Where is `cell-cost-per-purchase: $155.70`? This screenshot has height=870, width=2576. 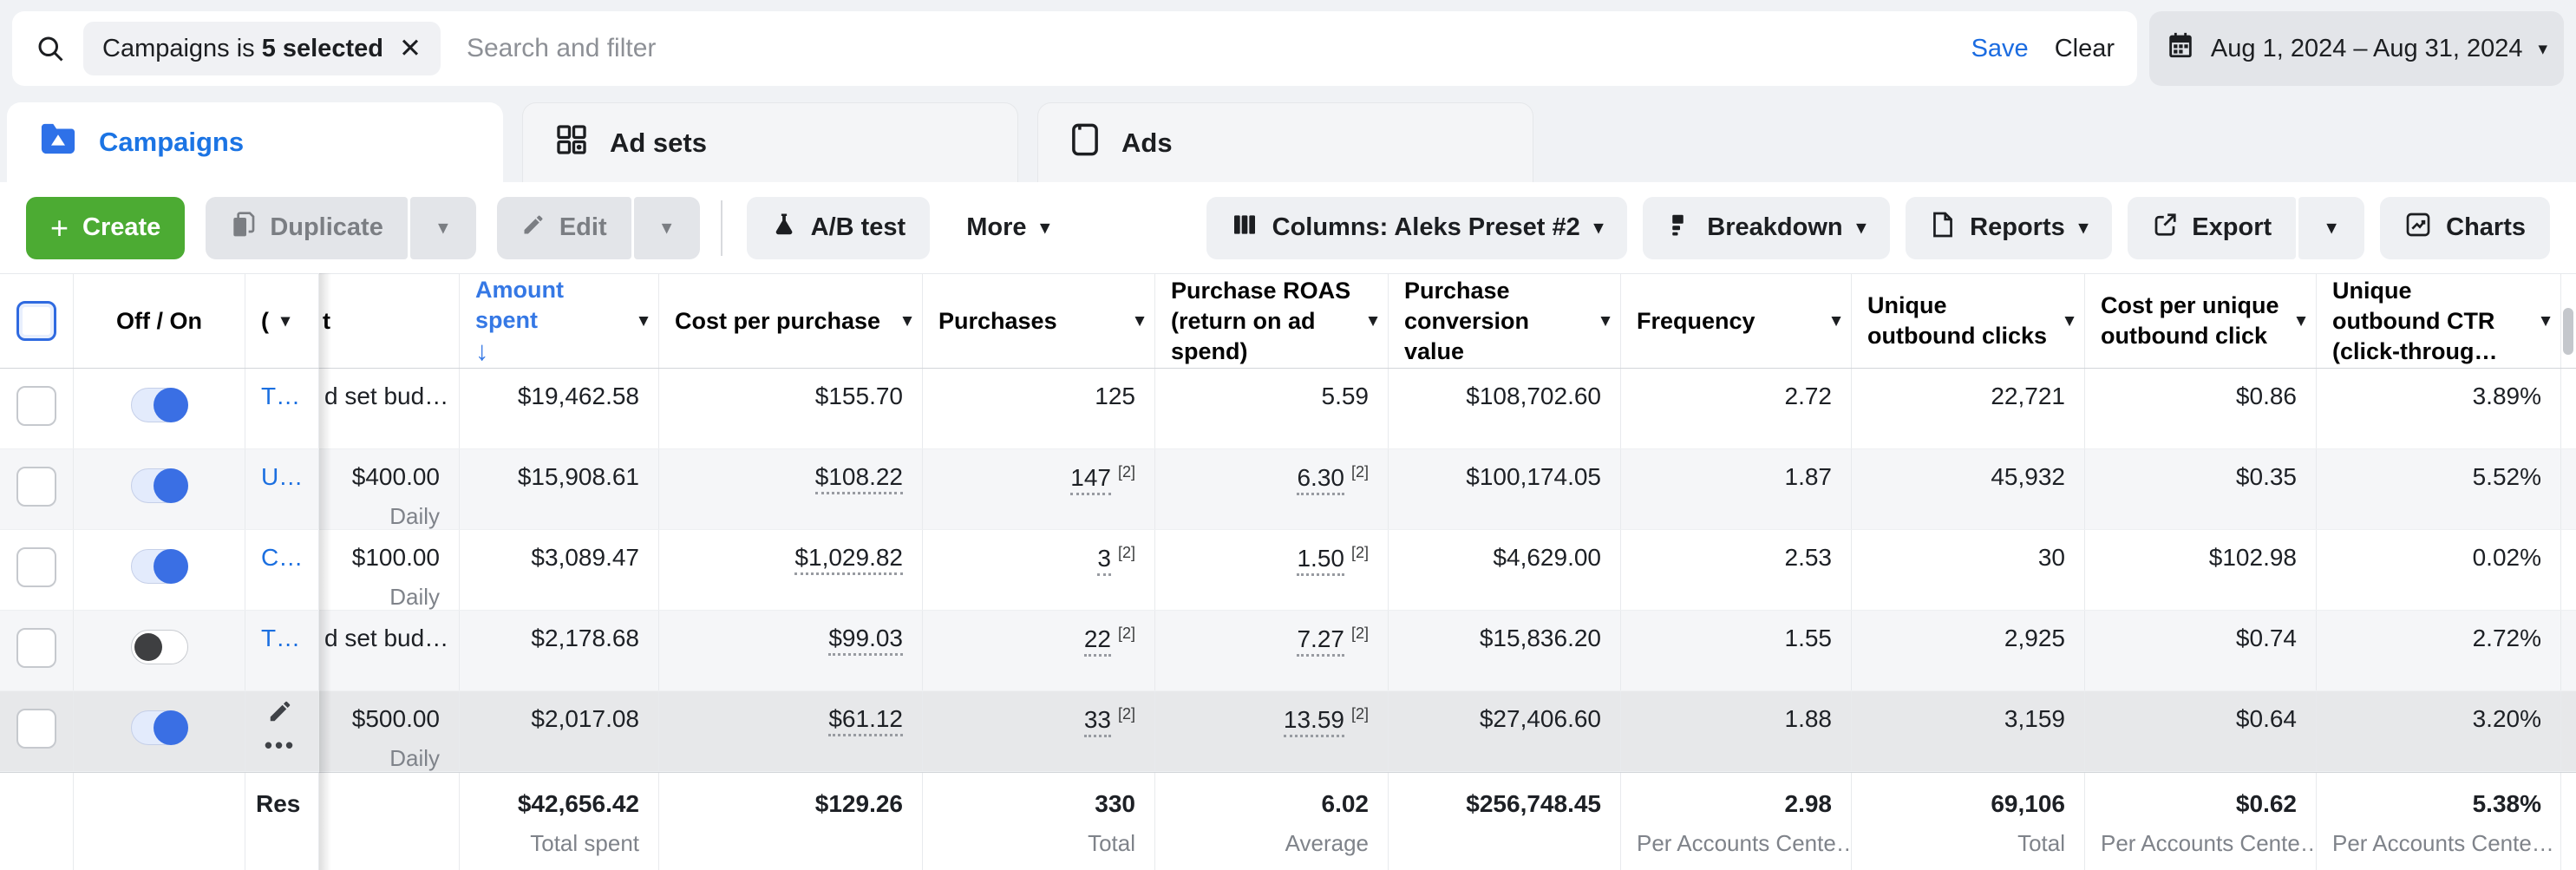 cell-cost-per-purchase: $155.70 is located at coordinates (791, 408).